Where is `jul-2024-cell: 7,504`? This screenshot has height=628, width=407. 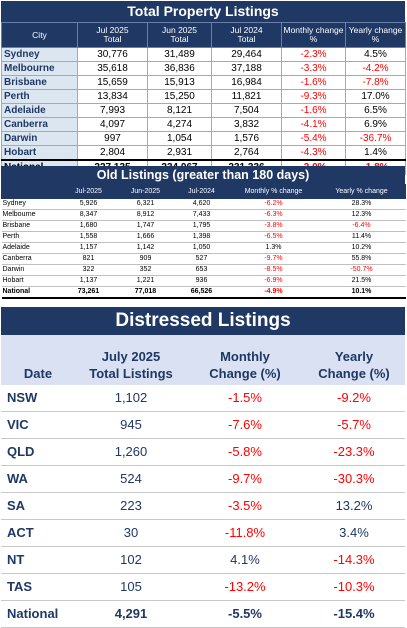 jul-2024-cell: 7,504 is located at coordinates (246, 110).